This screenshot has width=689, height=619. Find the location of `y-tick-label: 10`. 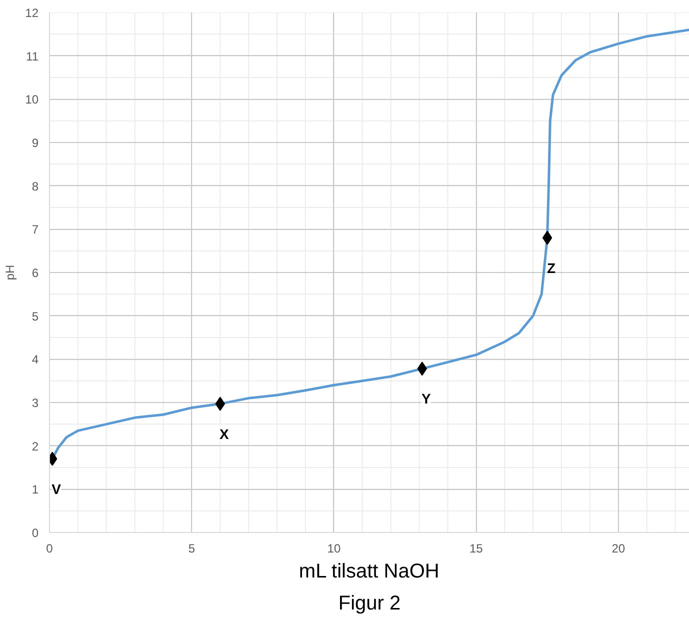

y-tick-label: 10 is located at coordinates (32, 99).